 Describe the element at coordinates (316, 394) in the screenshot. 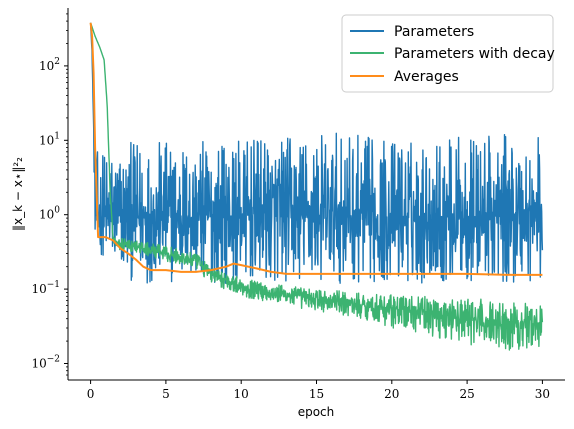

I see `x-tick-label: 15` at that location.